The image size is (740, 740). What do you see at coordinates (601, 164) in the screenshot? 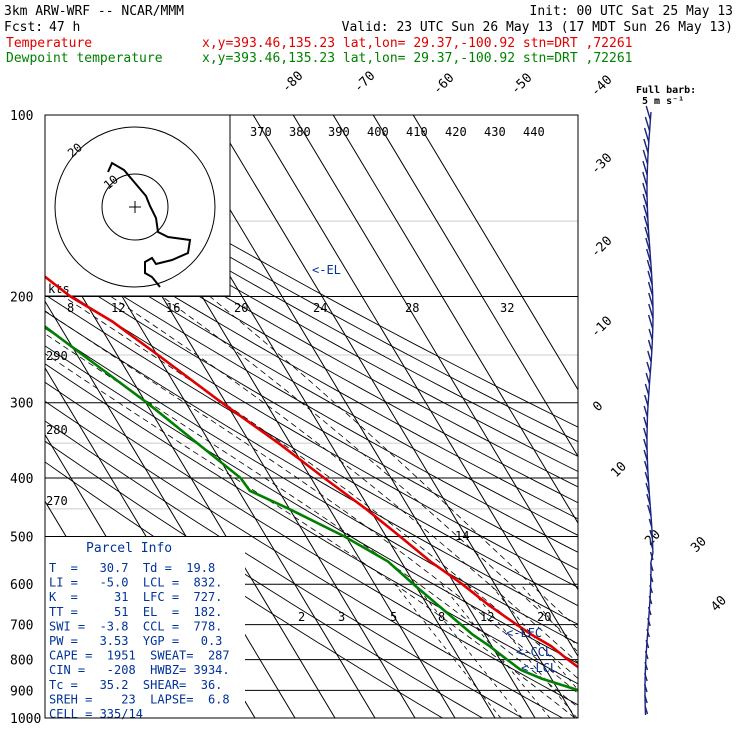
I see `isotherm-label: -30` at bounding box center [601, 164].